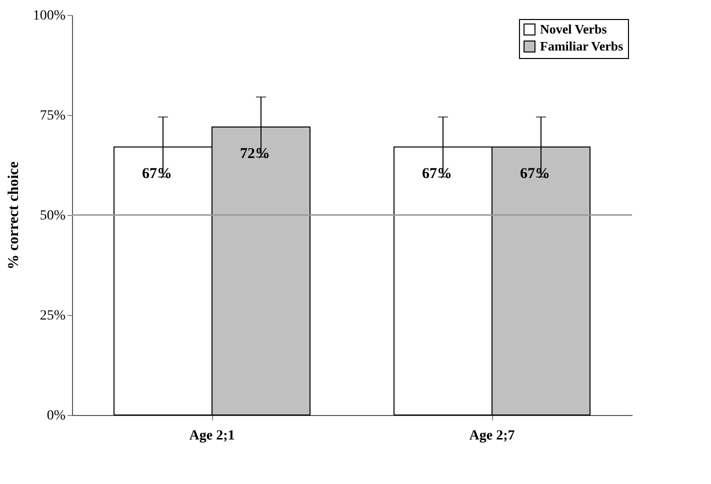  Describe the element at coordinates (49, 16) in the screenshot. I see `y-tick-label: 100%` at that location.